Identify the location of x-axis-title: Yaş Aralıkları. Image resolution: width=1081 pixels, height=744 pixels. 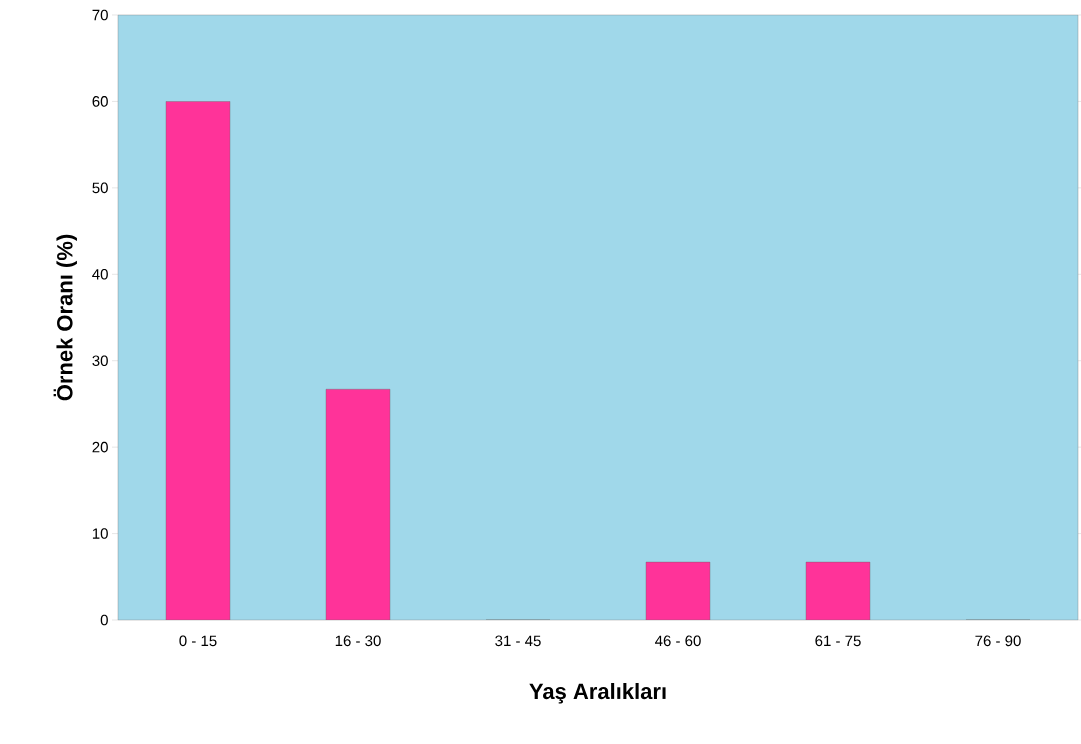
(597, 693).